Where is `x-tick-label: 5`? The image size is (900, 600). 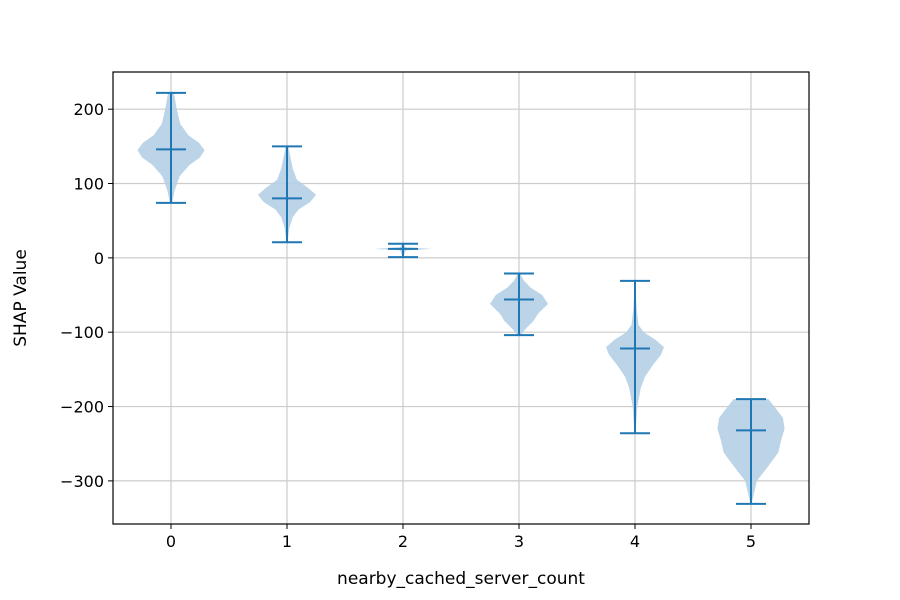
x-tick-label: 5 is located at coordinates (751, 541).